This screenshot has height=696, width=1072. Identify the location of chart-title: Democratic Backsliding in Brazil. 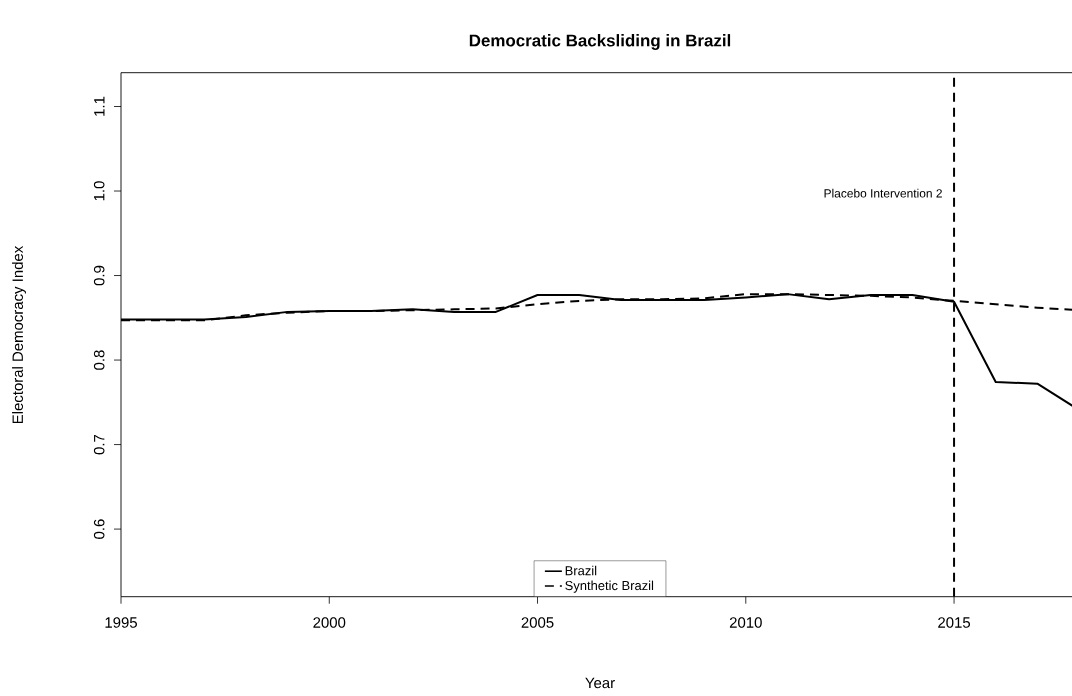
(600, 42).